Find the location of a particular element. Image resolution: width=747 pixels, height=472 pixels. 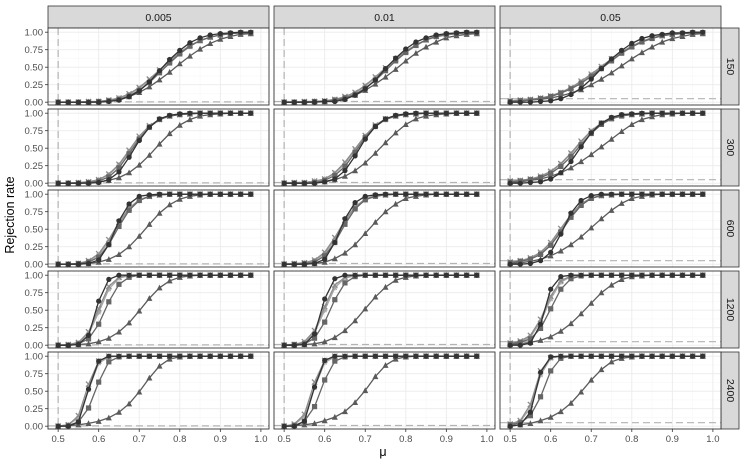

x-tick-label: 0.6 is located at coordinates (550, 439).